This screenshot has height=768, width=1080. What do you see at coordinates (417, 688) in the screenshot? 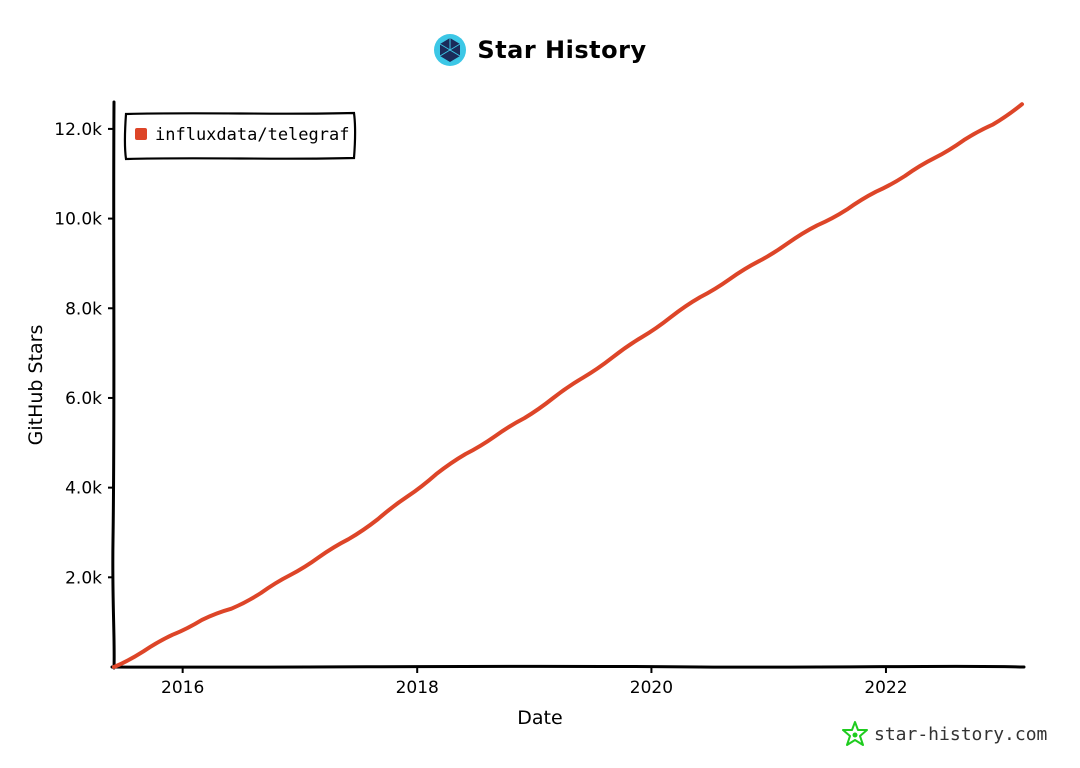
I see `x-tick-label: 2018` at bounding box center [417, 688].